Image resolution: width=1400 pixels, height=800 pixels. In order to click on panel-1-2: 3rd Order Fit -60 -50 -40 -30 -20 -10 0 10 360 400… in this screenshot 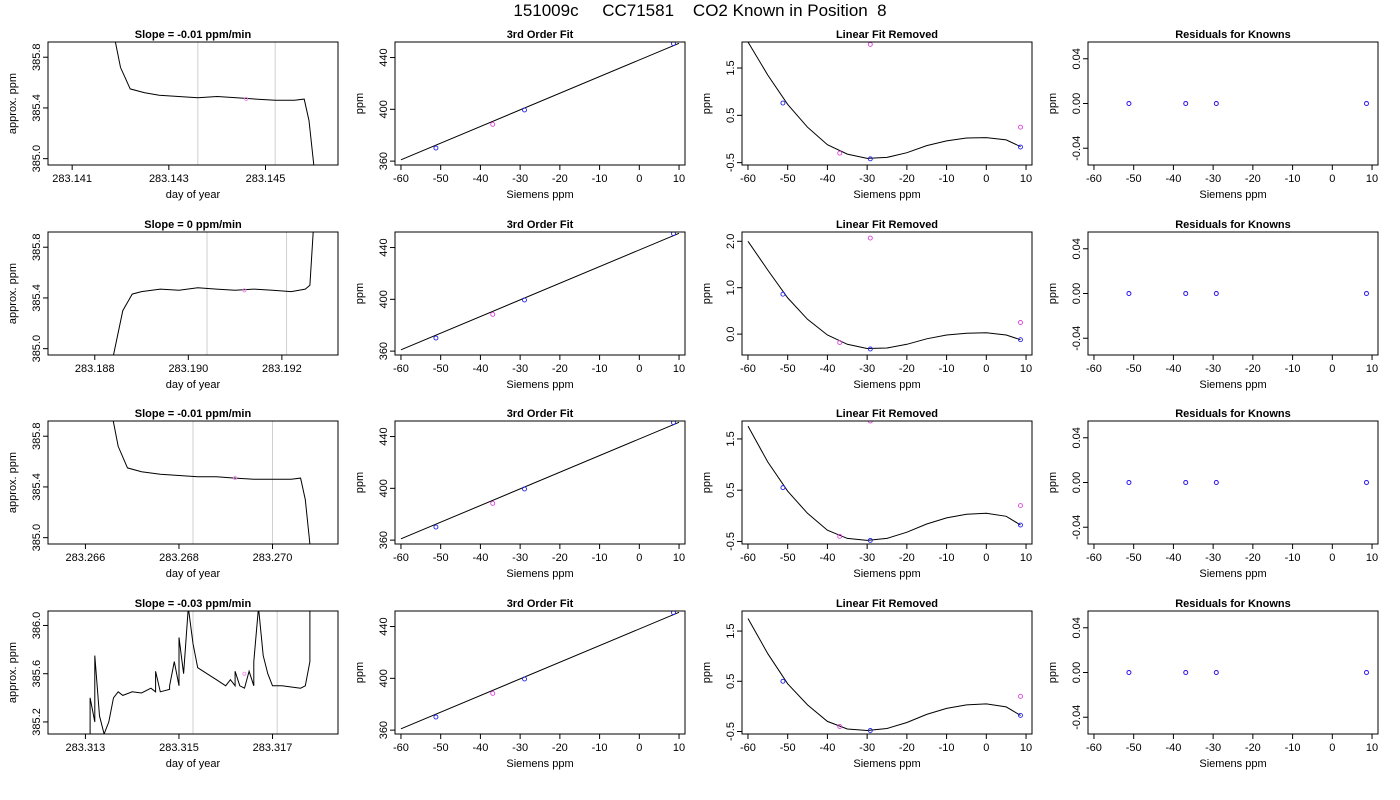, I will do `click(520, 115)`.